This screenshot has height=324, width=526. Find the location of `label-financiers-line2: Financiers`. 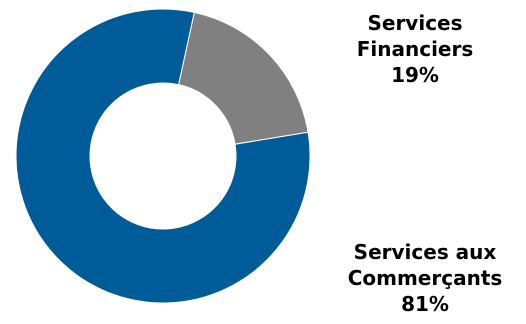

label-financiers-line2: Financiers is located at coordinates (415, 49).